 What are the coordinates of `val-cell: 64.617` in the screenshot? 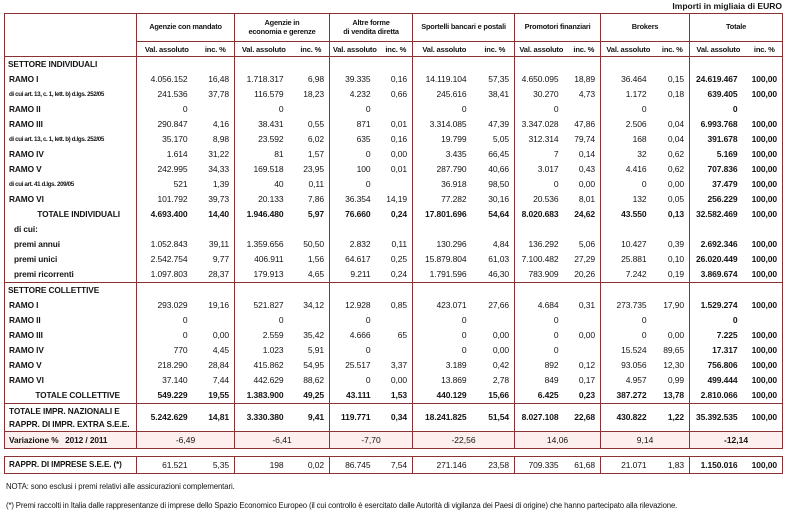 It's located at (354, 259).